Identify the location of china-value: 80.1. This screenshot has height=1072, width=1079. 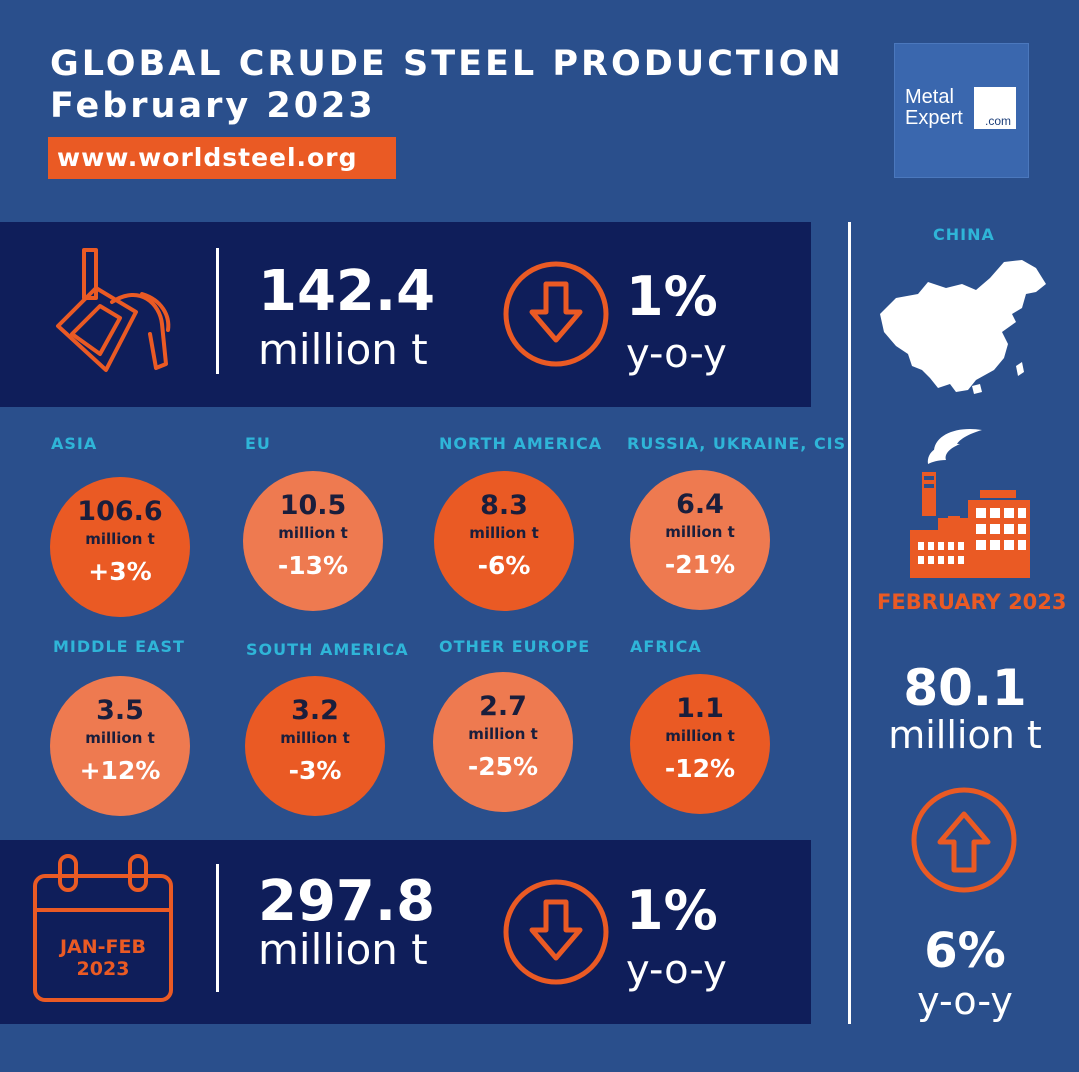
(965, 688).